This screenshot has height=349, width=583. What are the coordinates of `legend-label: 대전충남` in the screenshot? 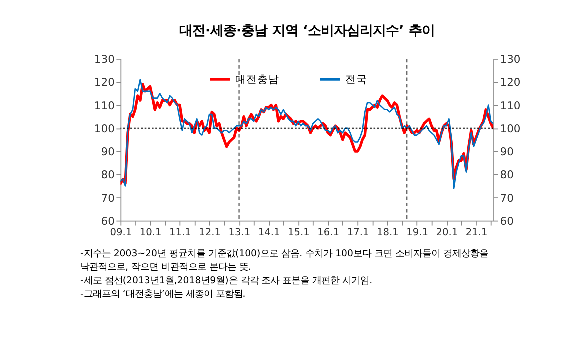 It's located at (258, 79).